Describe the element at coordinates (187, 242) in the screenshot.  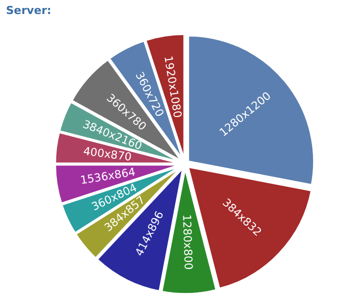
I see `slice-label: 1280x800` at that location.